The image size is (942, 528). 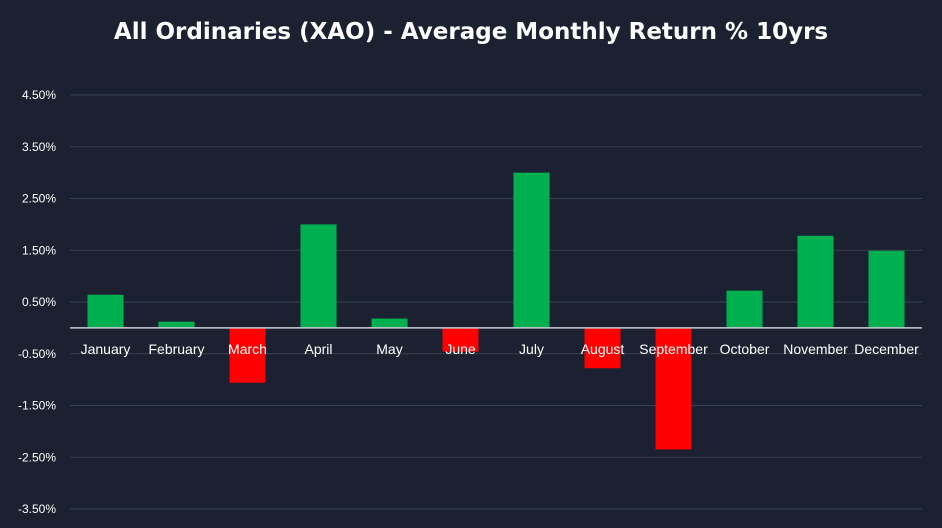 What do you see at coordinates (531, 349) in the screenshot?
I see `x-category-label: July` at bounding box center [531, 349].